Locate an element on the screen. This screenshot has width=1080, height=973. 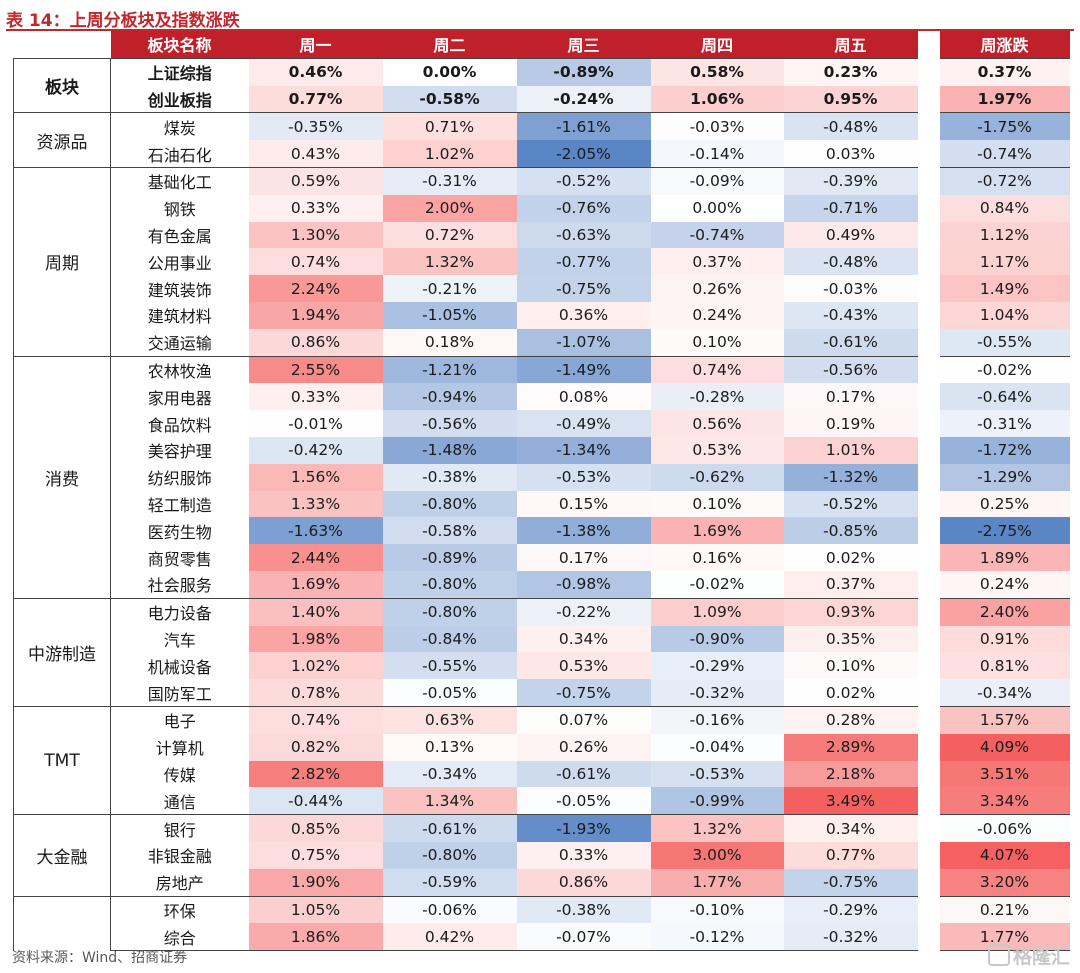
cell-week: 3.51% is located at coordinates (1004, 774).